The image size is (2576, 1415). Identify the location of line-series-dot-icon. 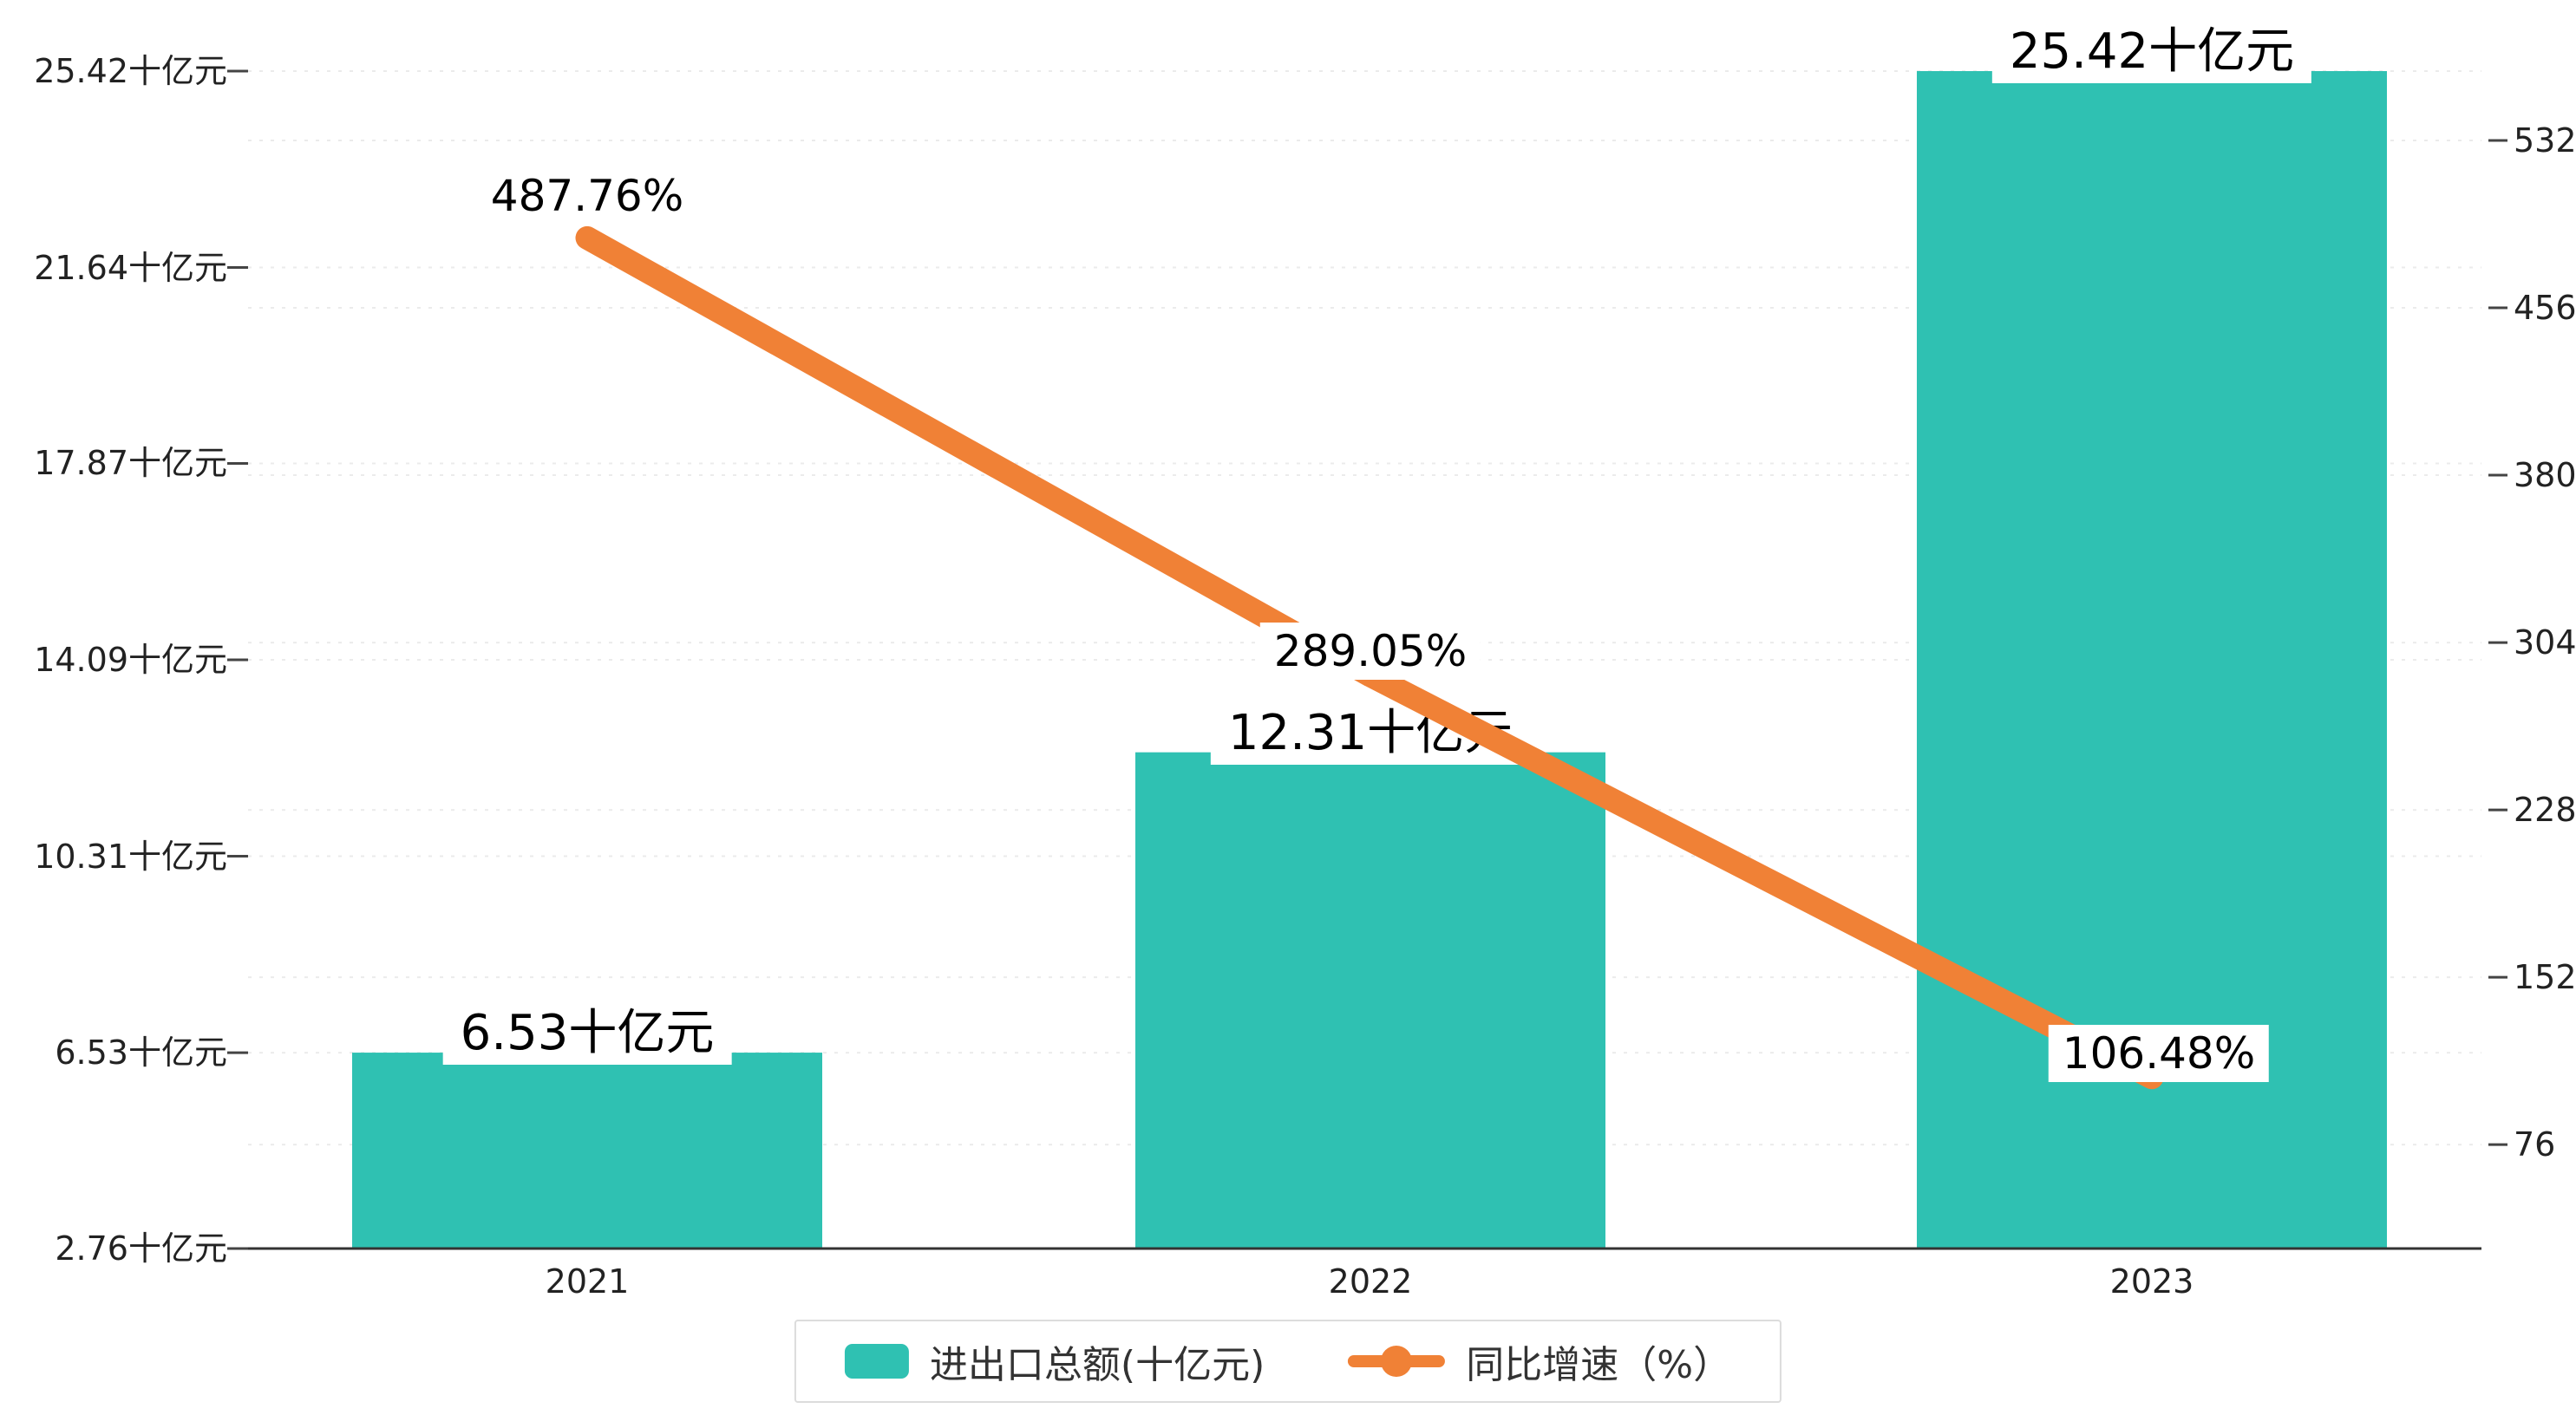
(1397, 1361).